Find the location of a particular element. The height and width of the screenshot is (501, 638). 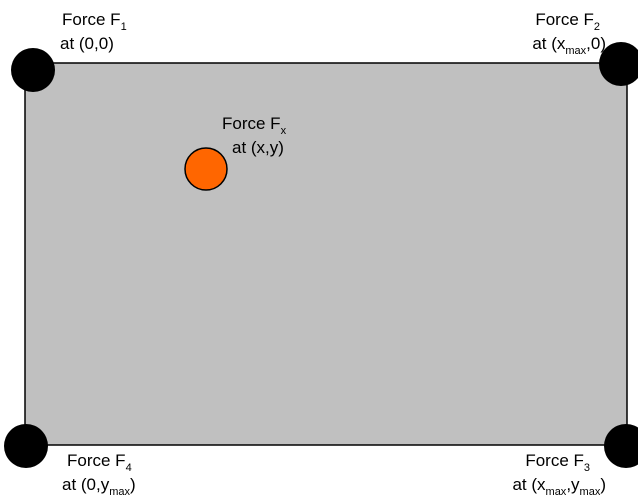

label-text: ,0) is located at coordinates (596, 43).